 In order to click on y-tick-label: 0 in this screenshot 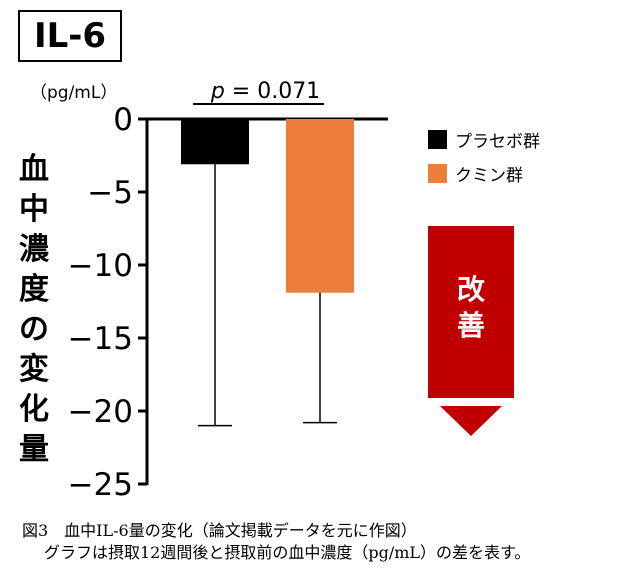, I will do `click(123, 120)`.